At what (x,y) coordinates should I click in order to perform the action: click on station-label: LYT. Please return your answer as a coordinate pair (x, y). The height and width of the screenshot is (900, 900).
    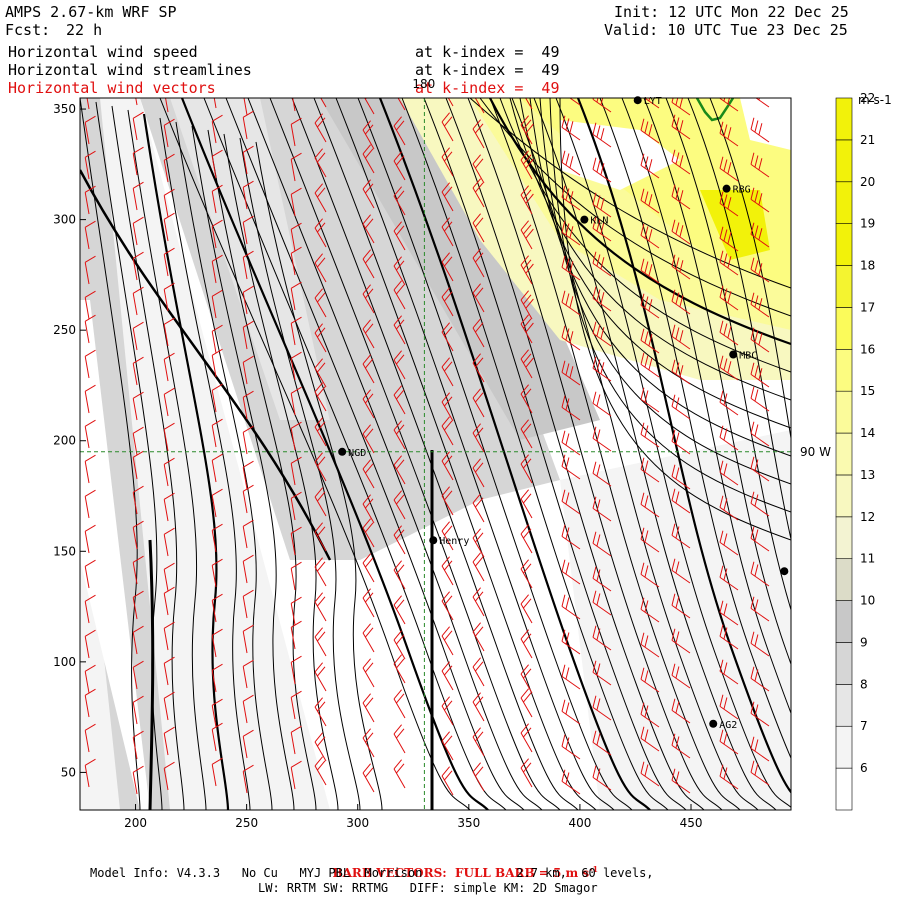
    Looking at the image, I should click on (653, 101).